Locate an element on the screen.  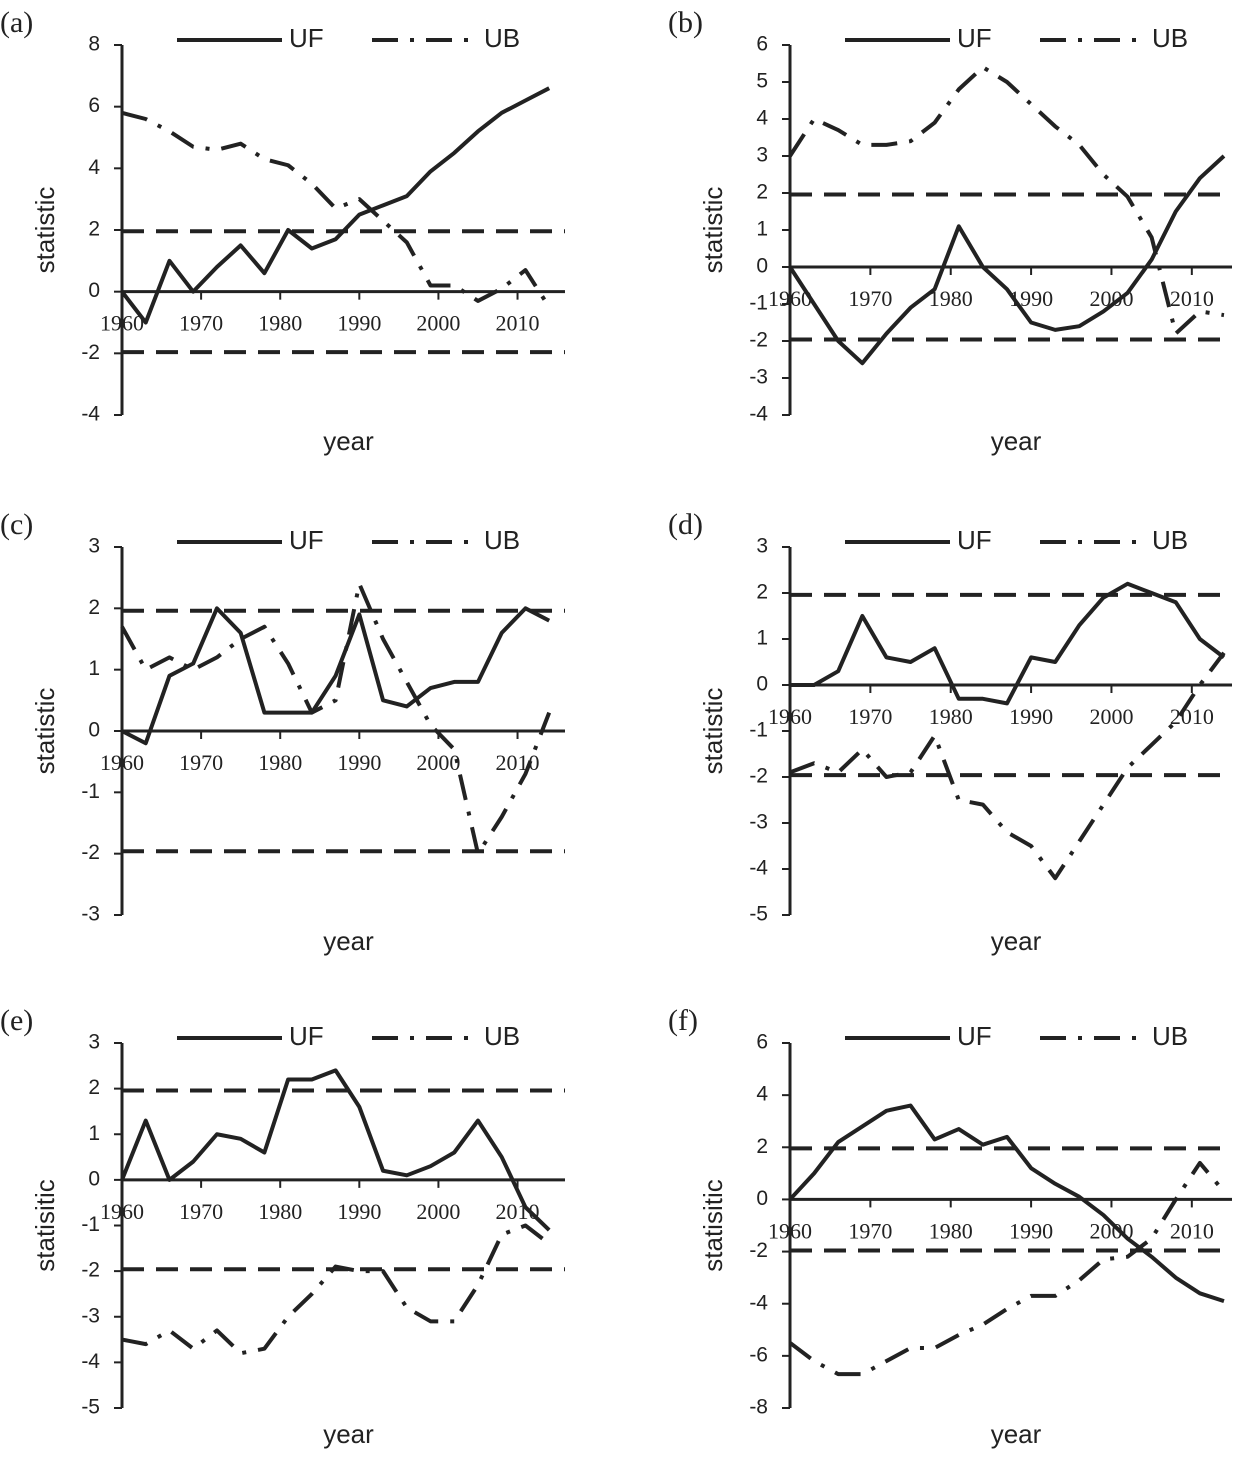
y-tick-label: -8 is located at coordinates (758, 1407).